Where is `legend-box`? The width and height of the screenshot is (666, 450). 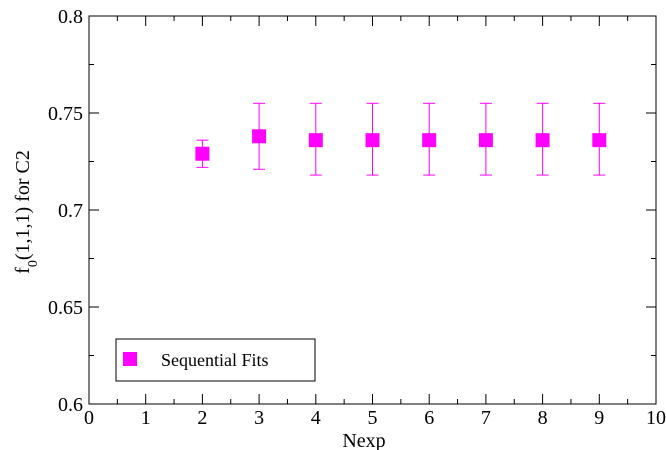
legend-box is located at coordinates (215, 360).